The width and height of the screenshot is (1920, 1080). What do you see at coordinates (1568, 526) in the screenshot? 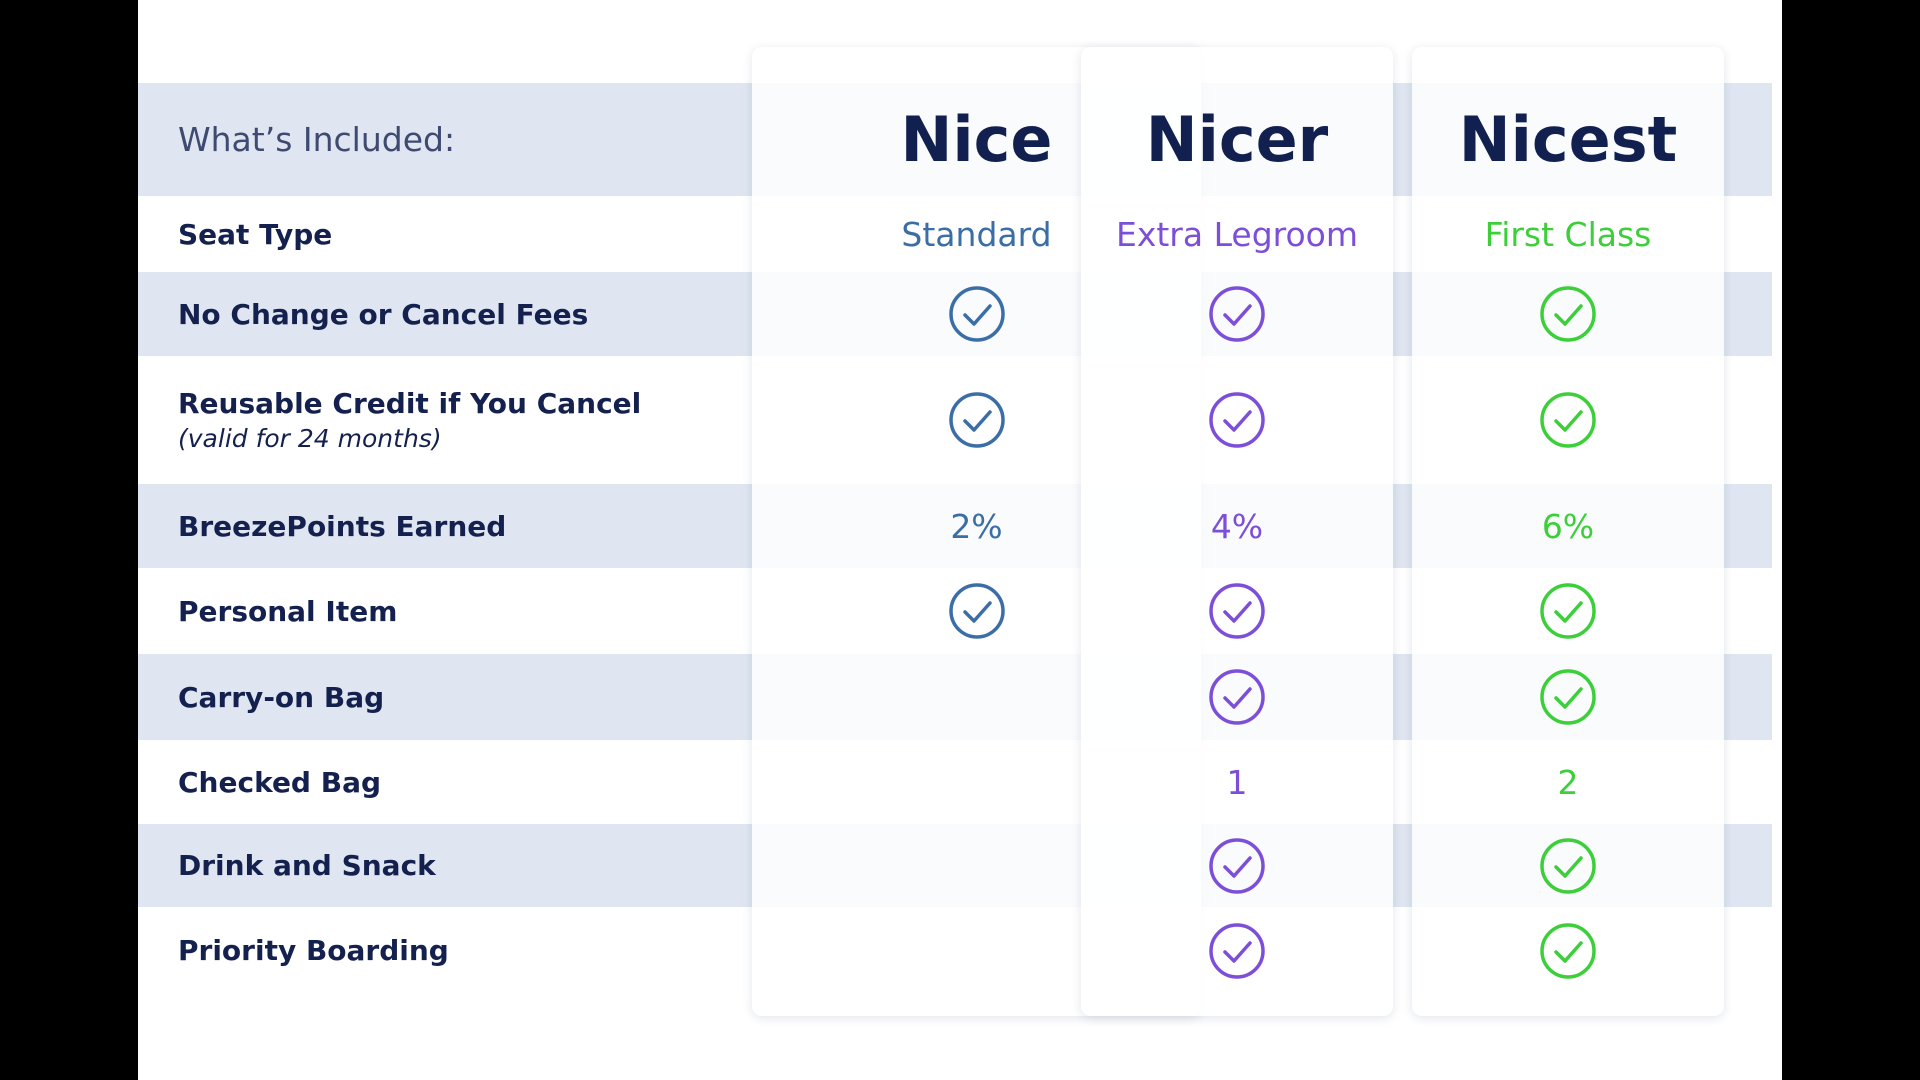
I see `cell: 6%` at bounding box center [1568, 526].